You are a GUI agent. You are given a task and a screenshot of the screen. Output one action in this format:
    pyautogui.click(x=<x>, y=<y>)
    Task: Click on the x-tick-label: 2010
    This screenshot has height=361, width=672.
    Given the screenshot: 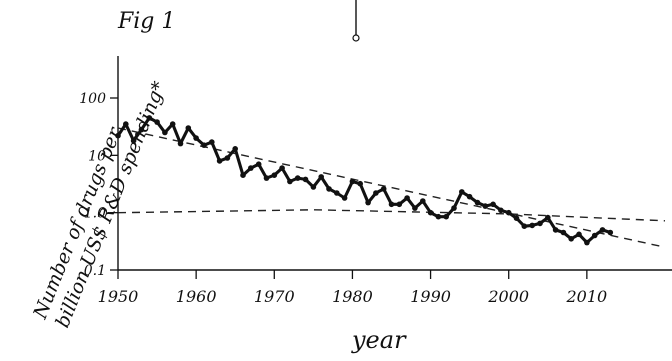 What is the action you would take?
    pyautogui.click(x=586, y=296)
    